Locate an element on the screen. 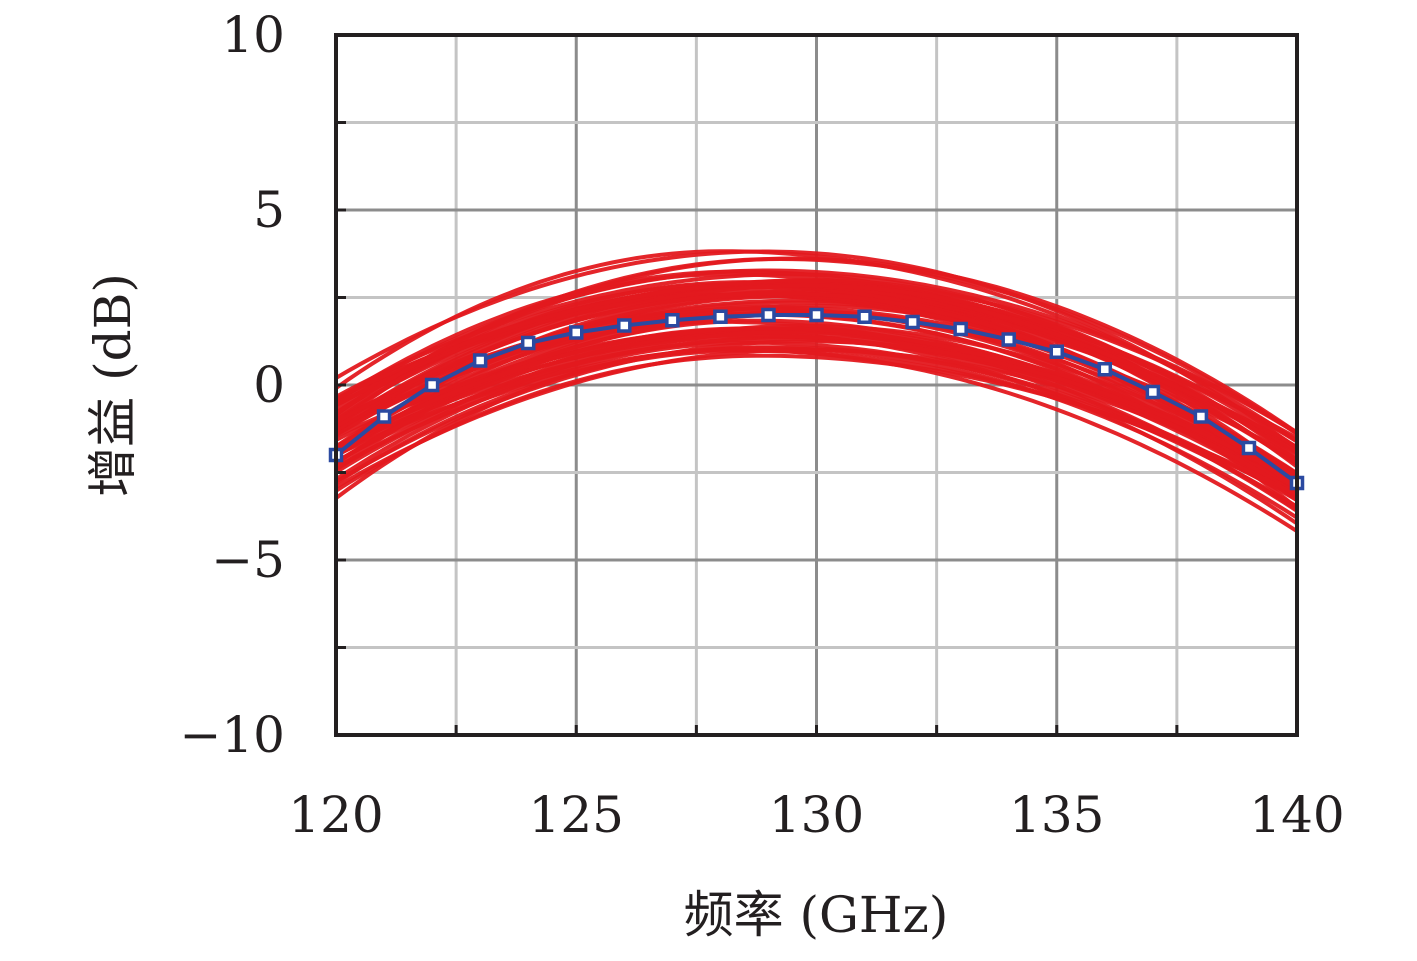 This screenshot has width=1417, height=961. x-tick-label: 125 is located at coordinates (576, 815).